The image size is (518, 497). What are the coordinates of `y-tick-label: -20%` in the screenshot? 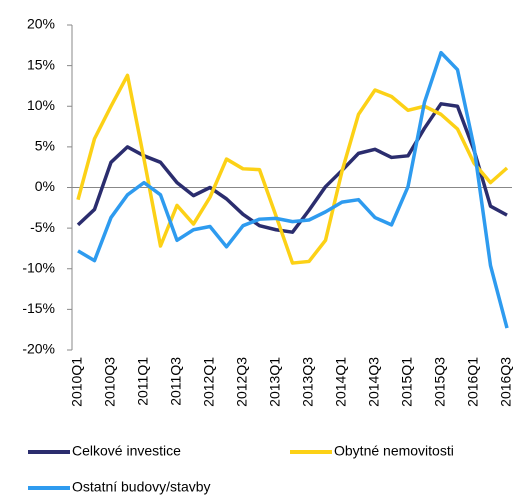 It's located at (38, 349).